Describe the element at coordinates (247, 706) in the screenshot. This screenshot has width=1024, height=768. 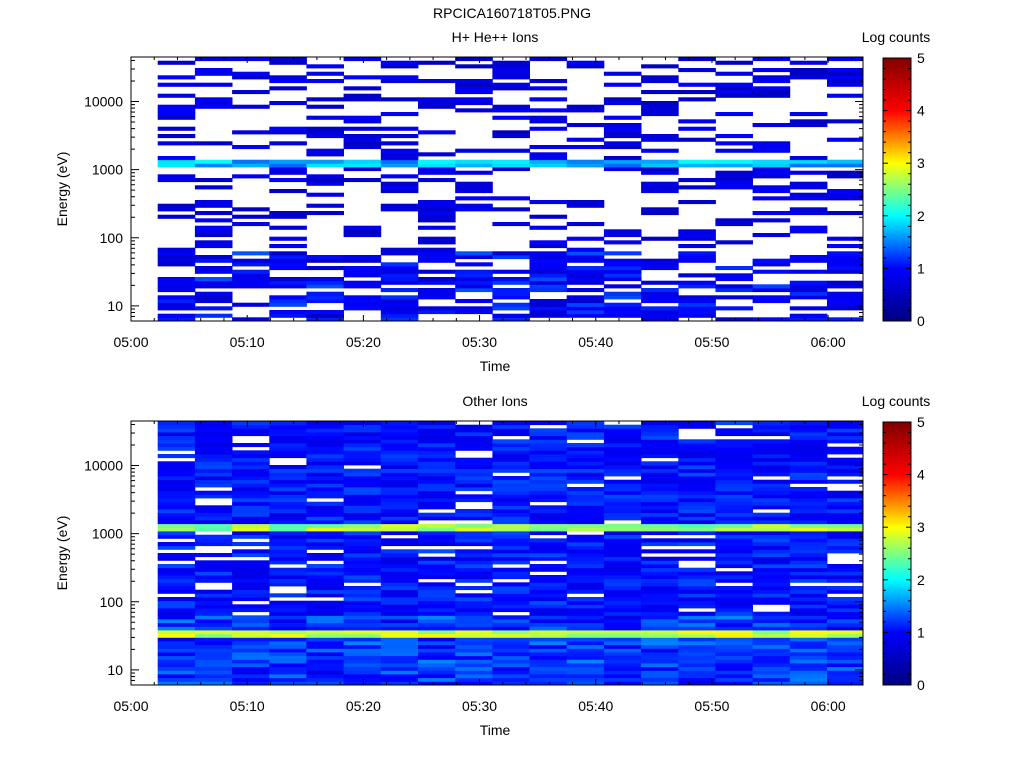
I see `x-tick-label: 05:10` at that location.